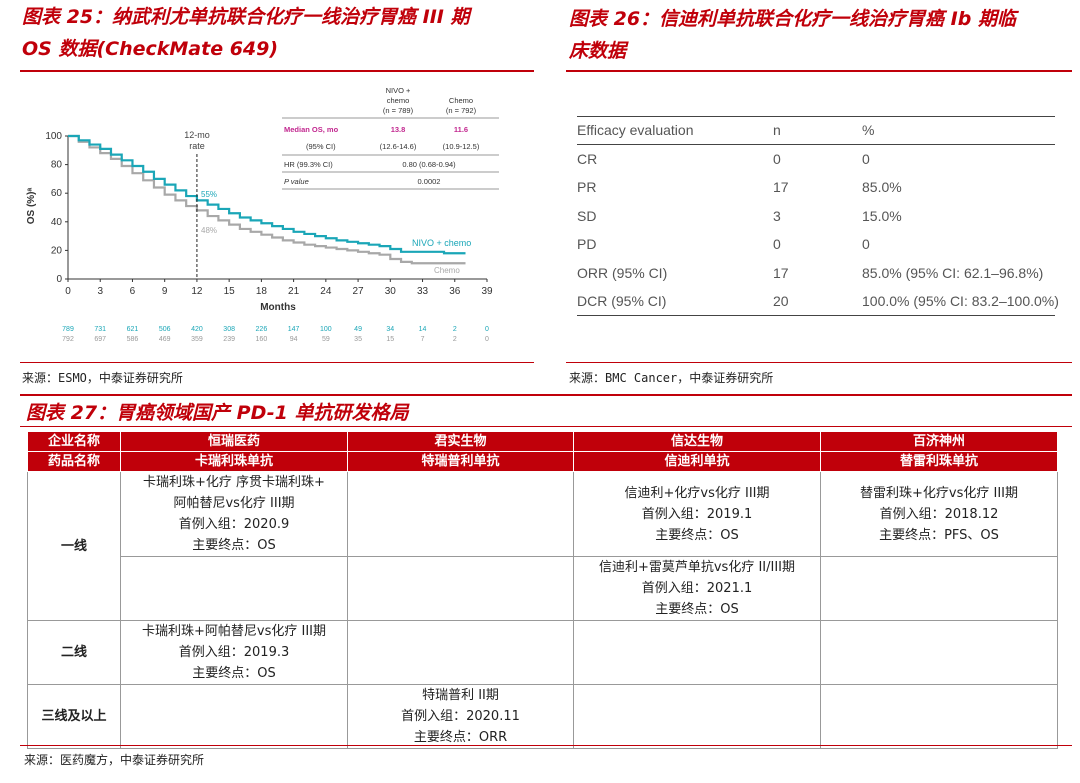  What do you see at coordinates (697, 441) in the screenshot?
I see `company-xinda: 信达生物` at bounding box center [697, 441].